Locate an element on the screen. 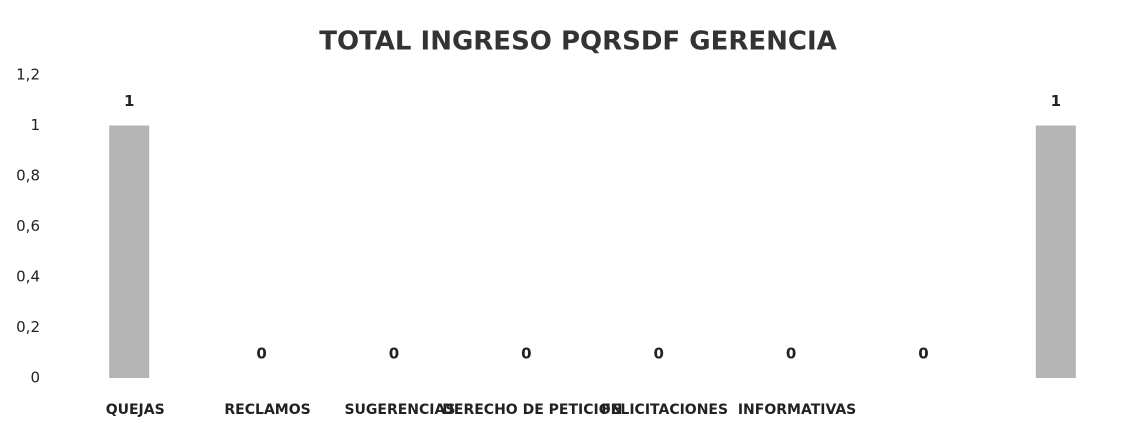 The width and height of the screenshot is (1141, 426). y-tick-label: 0,6 is located at coordinates (28, 226).